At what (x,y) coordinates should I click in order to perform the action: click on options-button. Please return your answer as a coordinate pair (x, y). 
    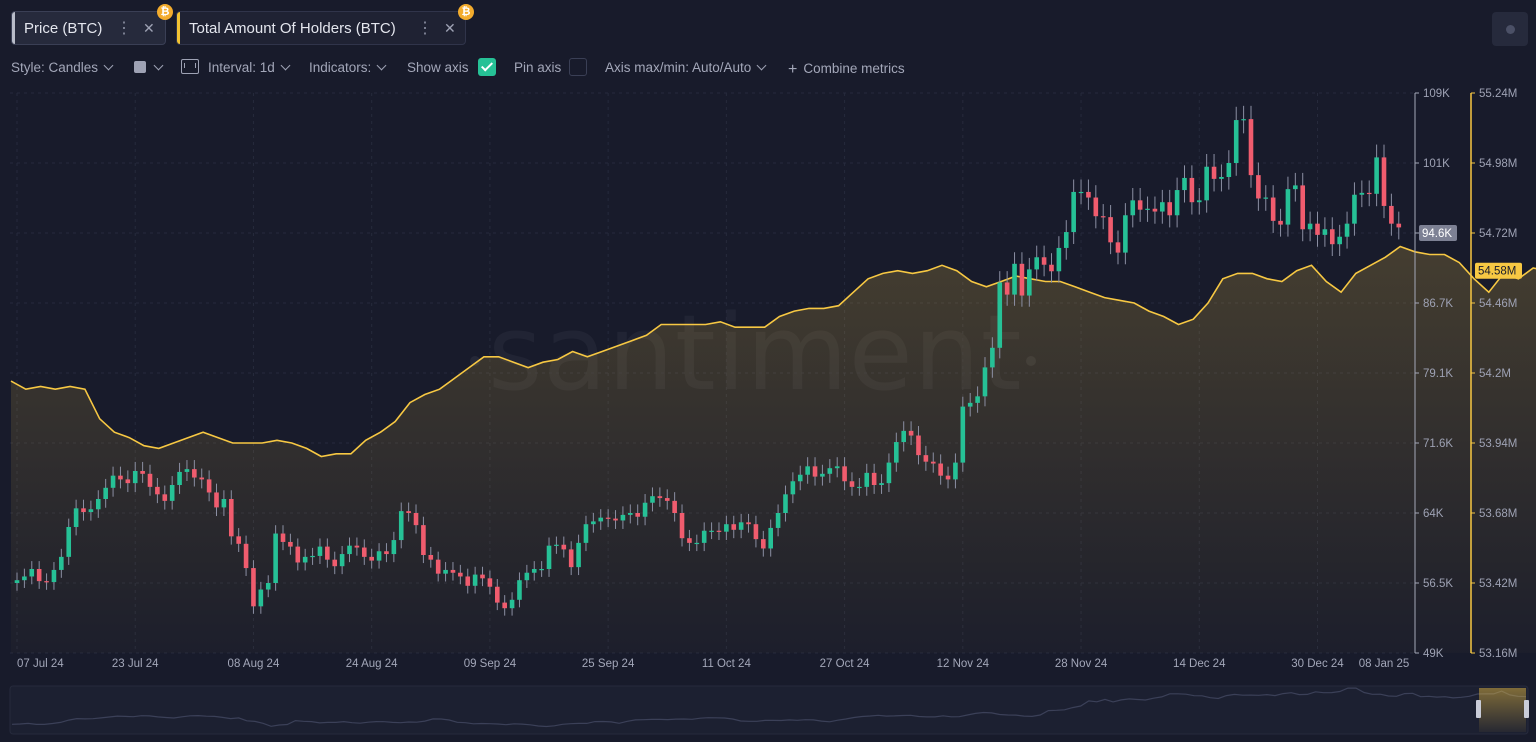
    Looking at the image, I should click on (1510, 29).